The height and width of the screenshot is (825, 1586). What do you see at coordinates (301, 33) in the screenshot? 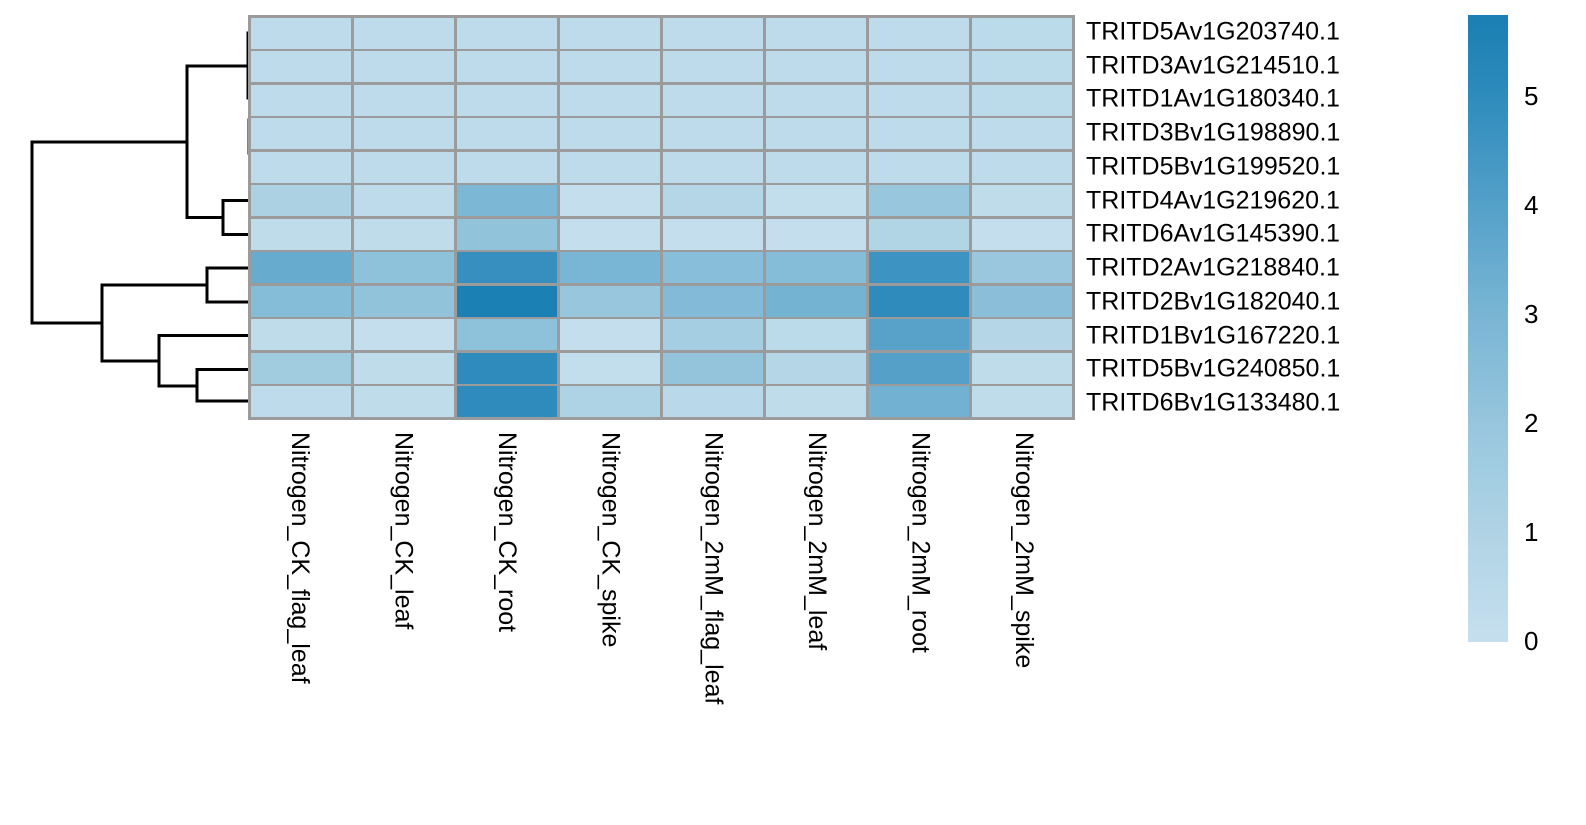
I see `heatmap-cell-TRITD5Av1G203740.1-Nitrogen_CK_flag_leaf` at bounding box center [301, 33].